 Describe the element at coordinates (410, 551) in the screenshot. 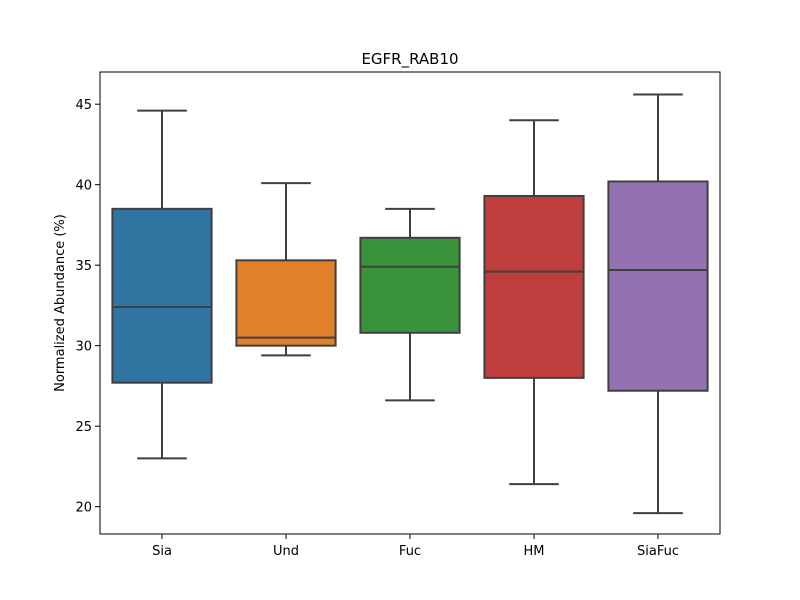

I see `x-tick-label: Fuc` at that location.